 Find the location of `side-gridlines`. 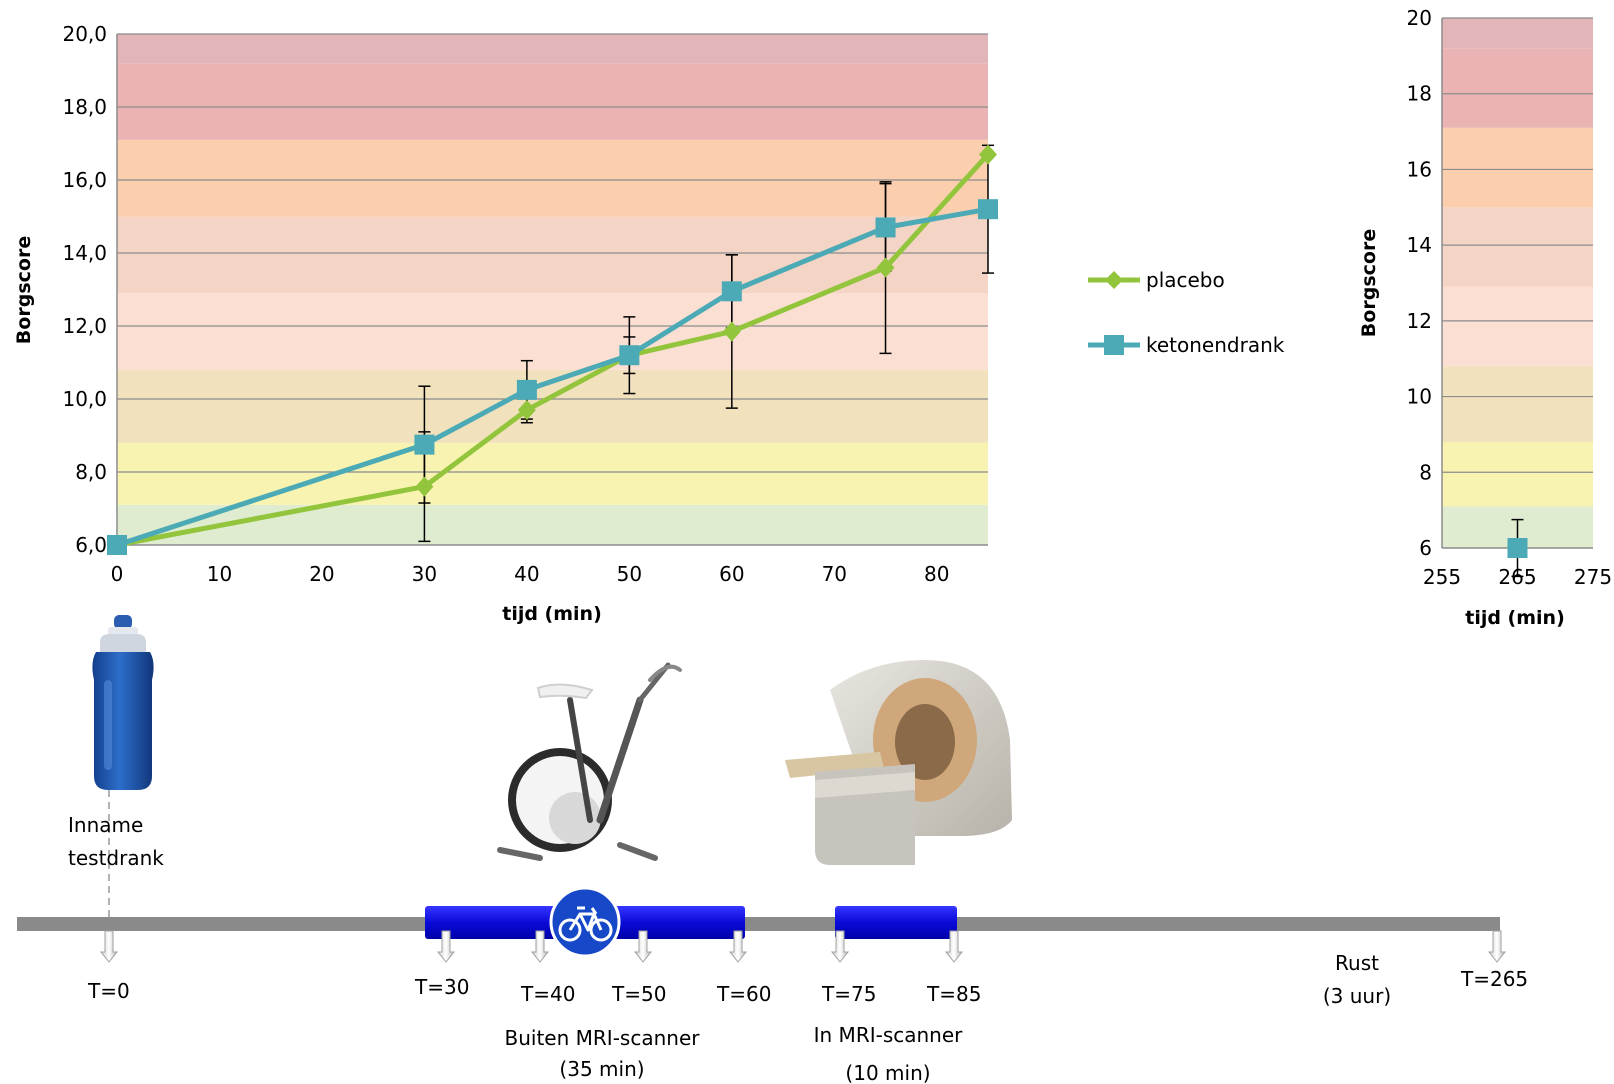

side-gridlines is located at coordinates (1517, 245).